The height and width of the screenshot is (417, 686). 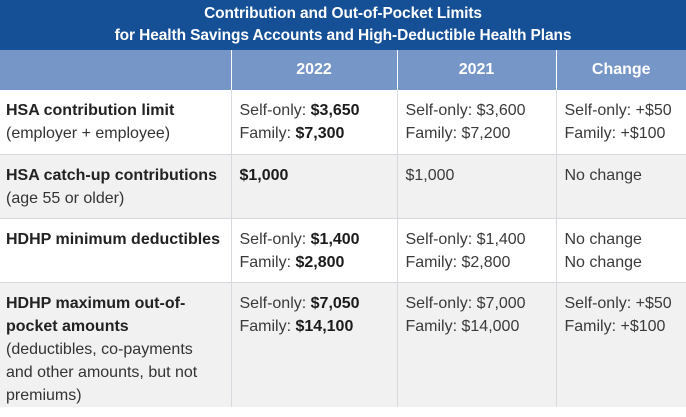 What do you see at coordinates (102, 372) in the screenshot?
I see `row-sublabel-line: and other amounts, but not` at bounding box center [102, 372].